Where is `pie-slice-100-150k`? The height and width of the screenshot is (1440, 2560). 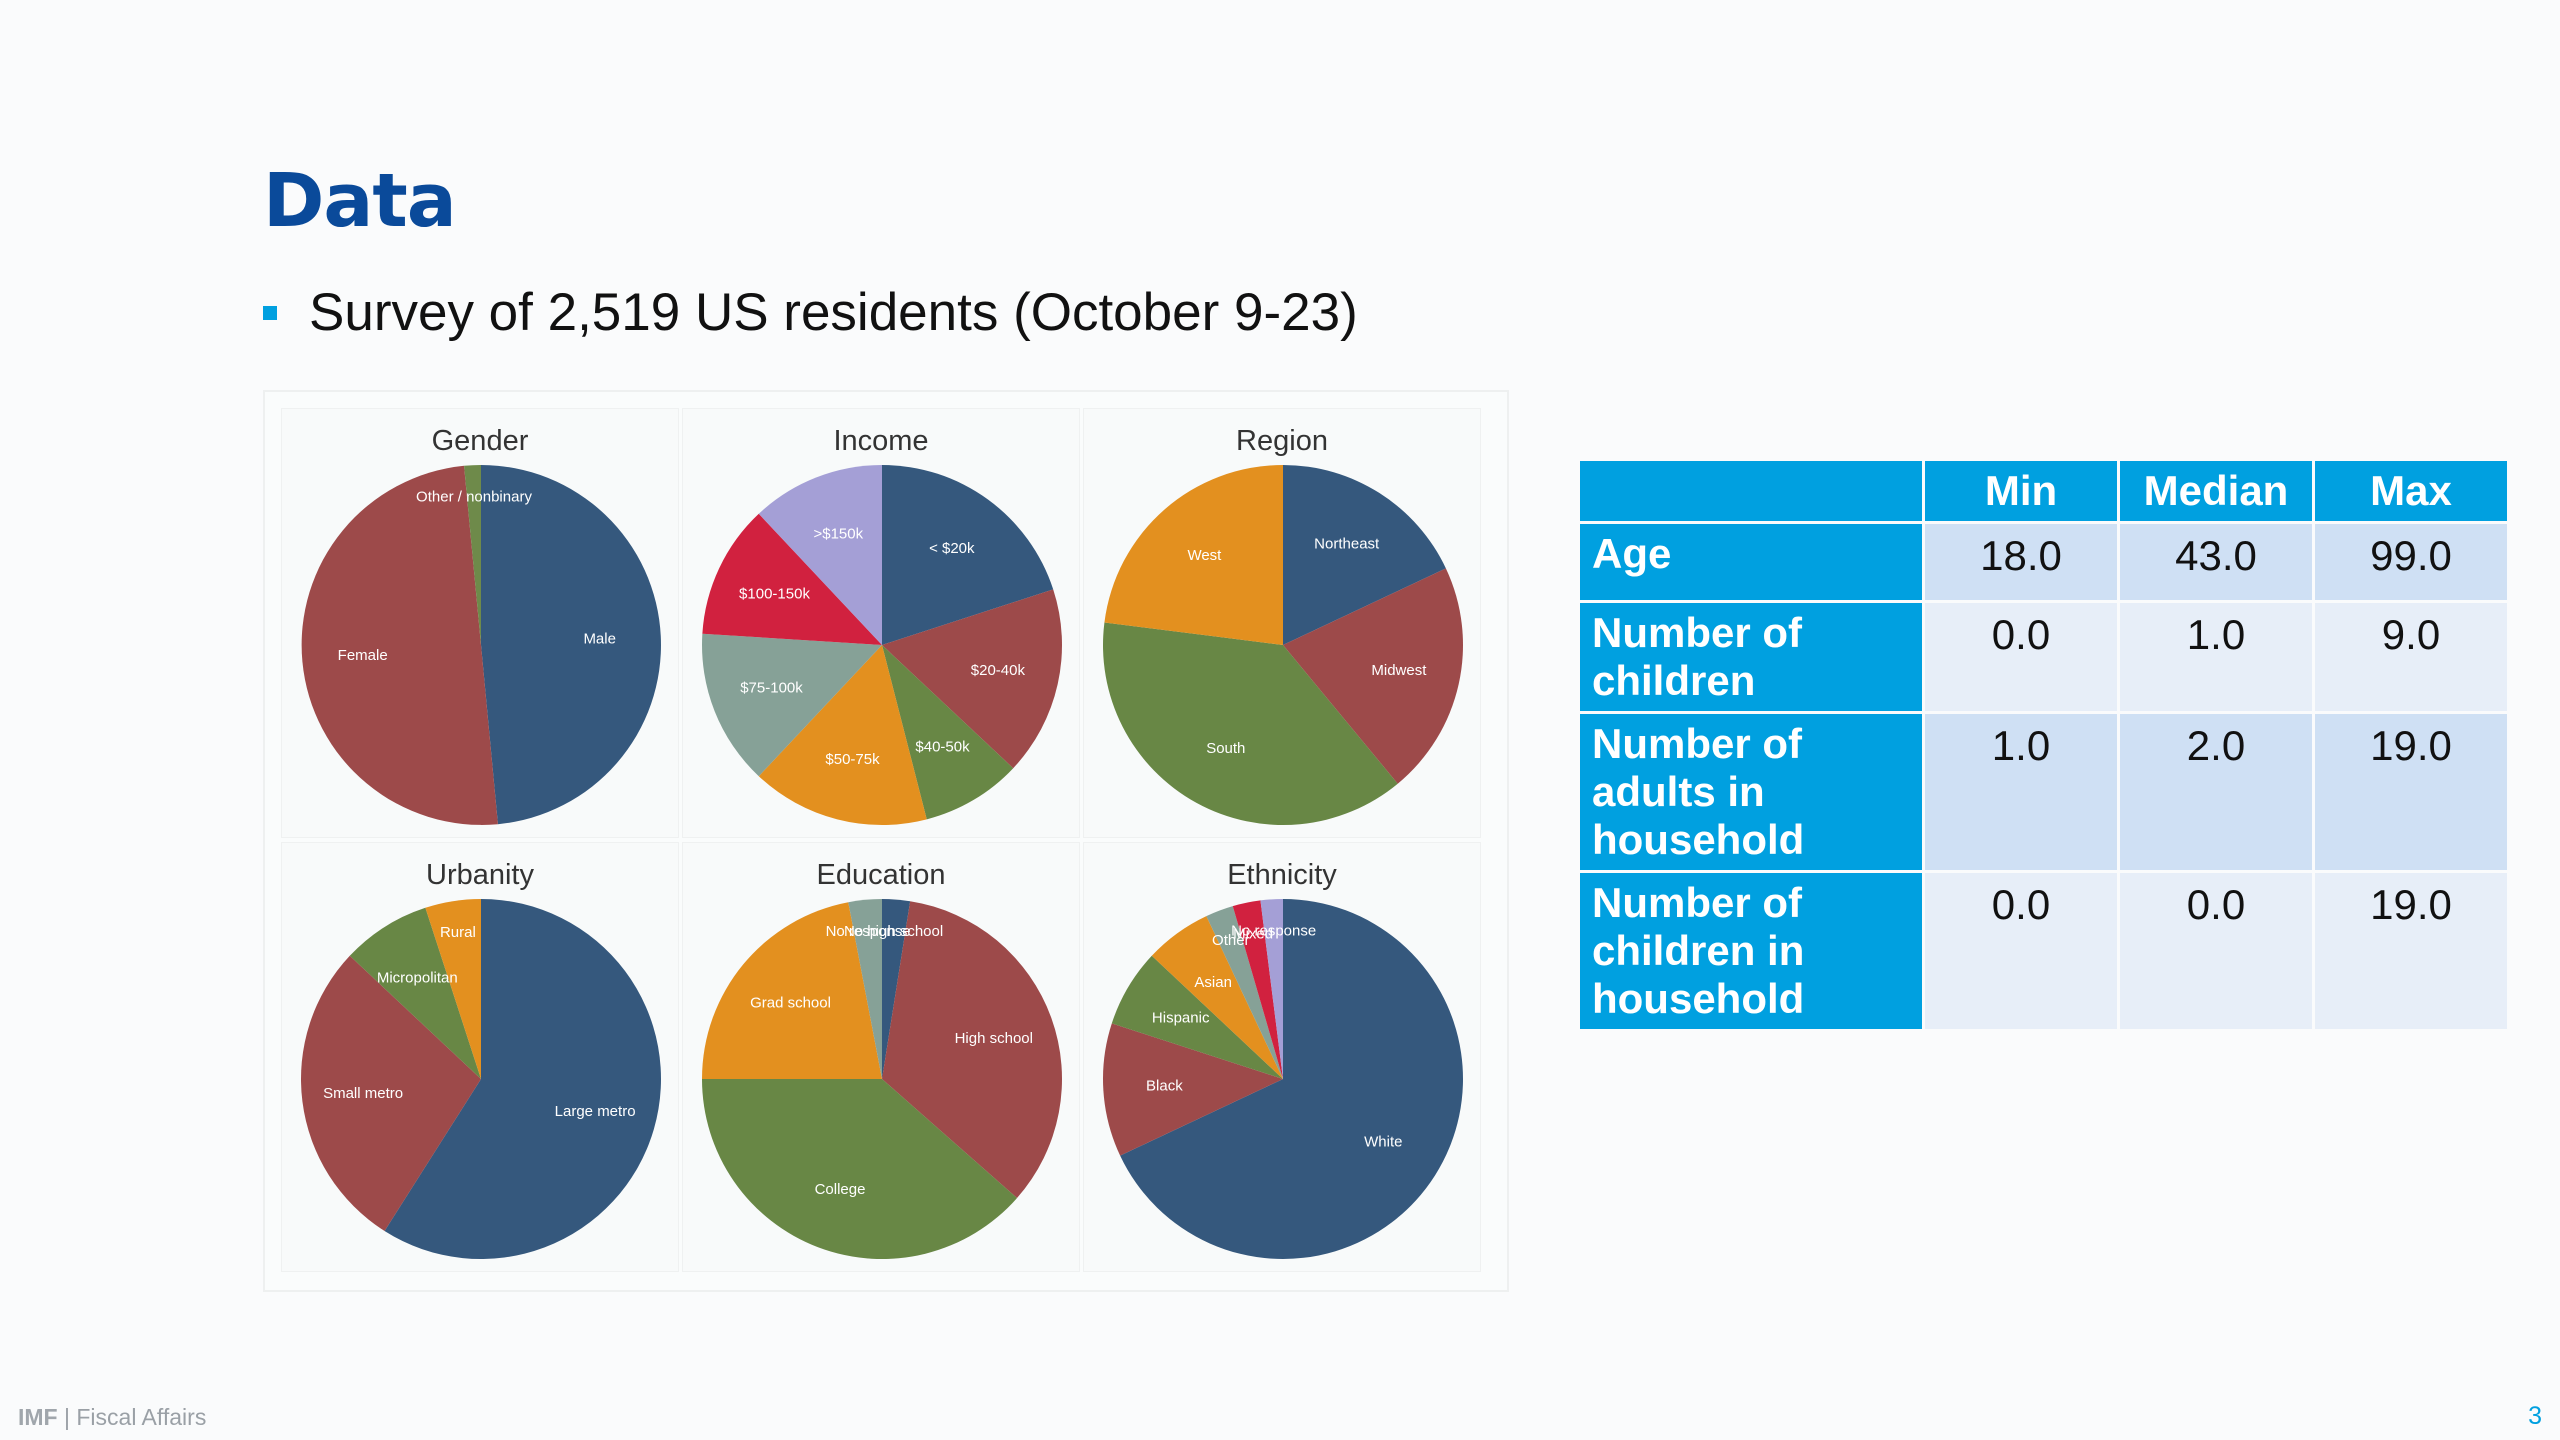
pie-slice-100-150k is located at coordinates (792, 579).